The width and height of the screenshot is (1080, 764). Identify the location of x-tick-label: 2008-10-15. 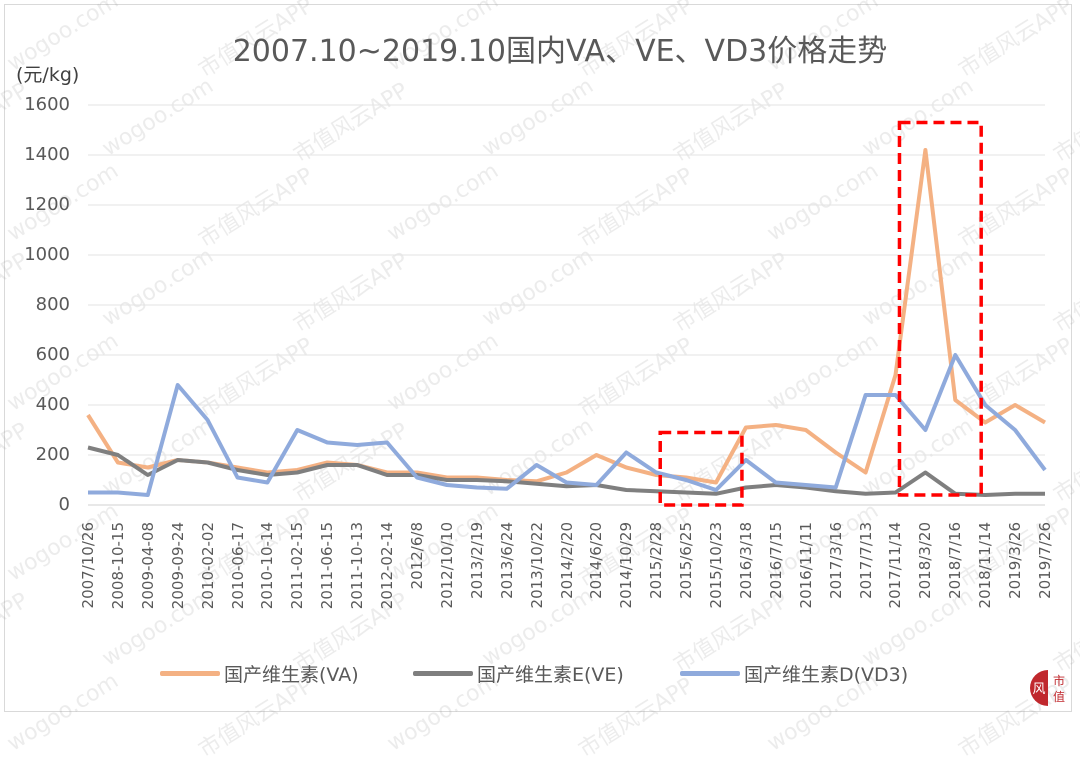
(117, 566).